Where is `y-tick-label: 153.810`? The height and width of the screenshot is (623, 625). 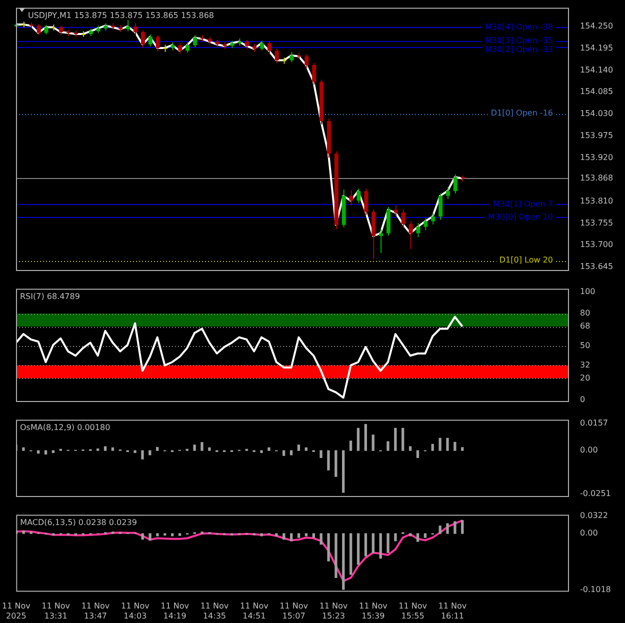
y-tick-label: 153.810 is located at coordinates (597, 201).